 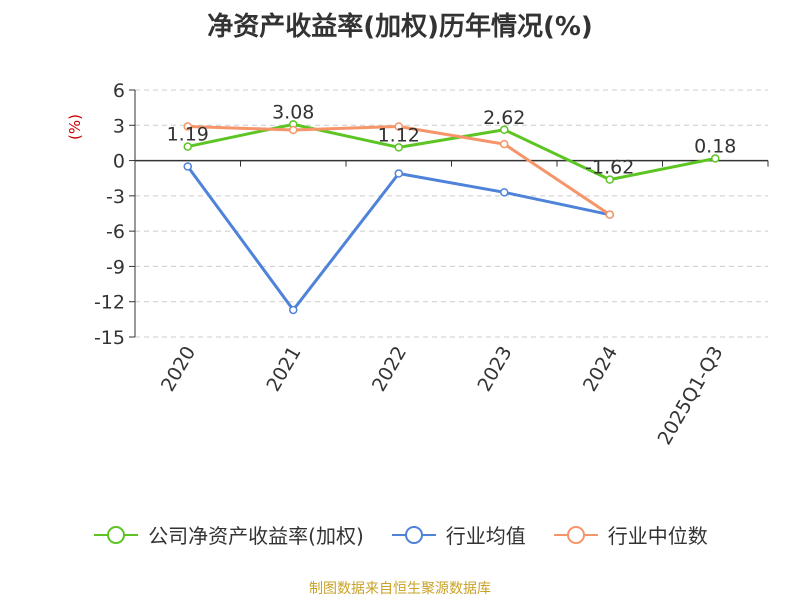 What do you see at coordinates (389, 369) in the screenshot?
I see `x-tick-label: 2022` at bounding box center [389, 369].